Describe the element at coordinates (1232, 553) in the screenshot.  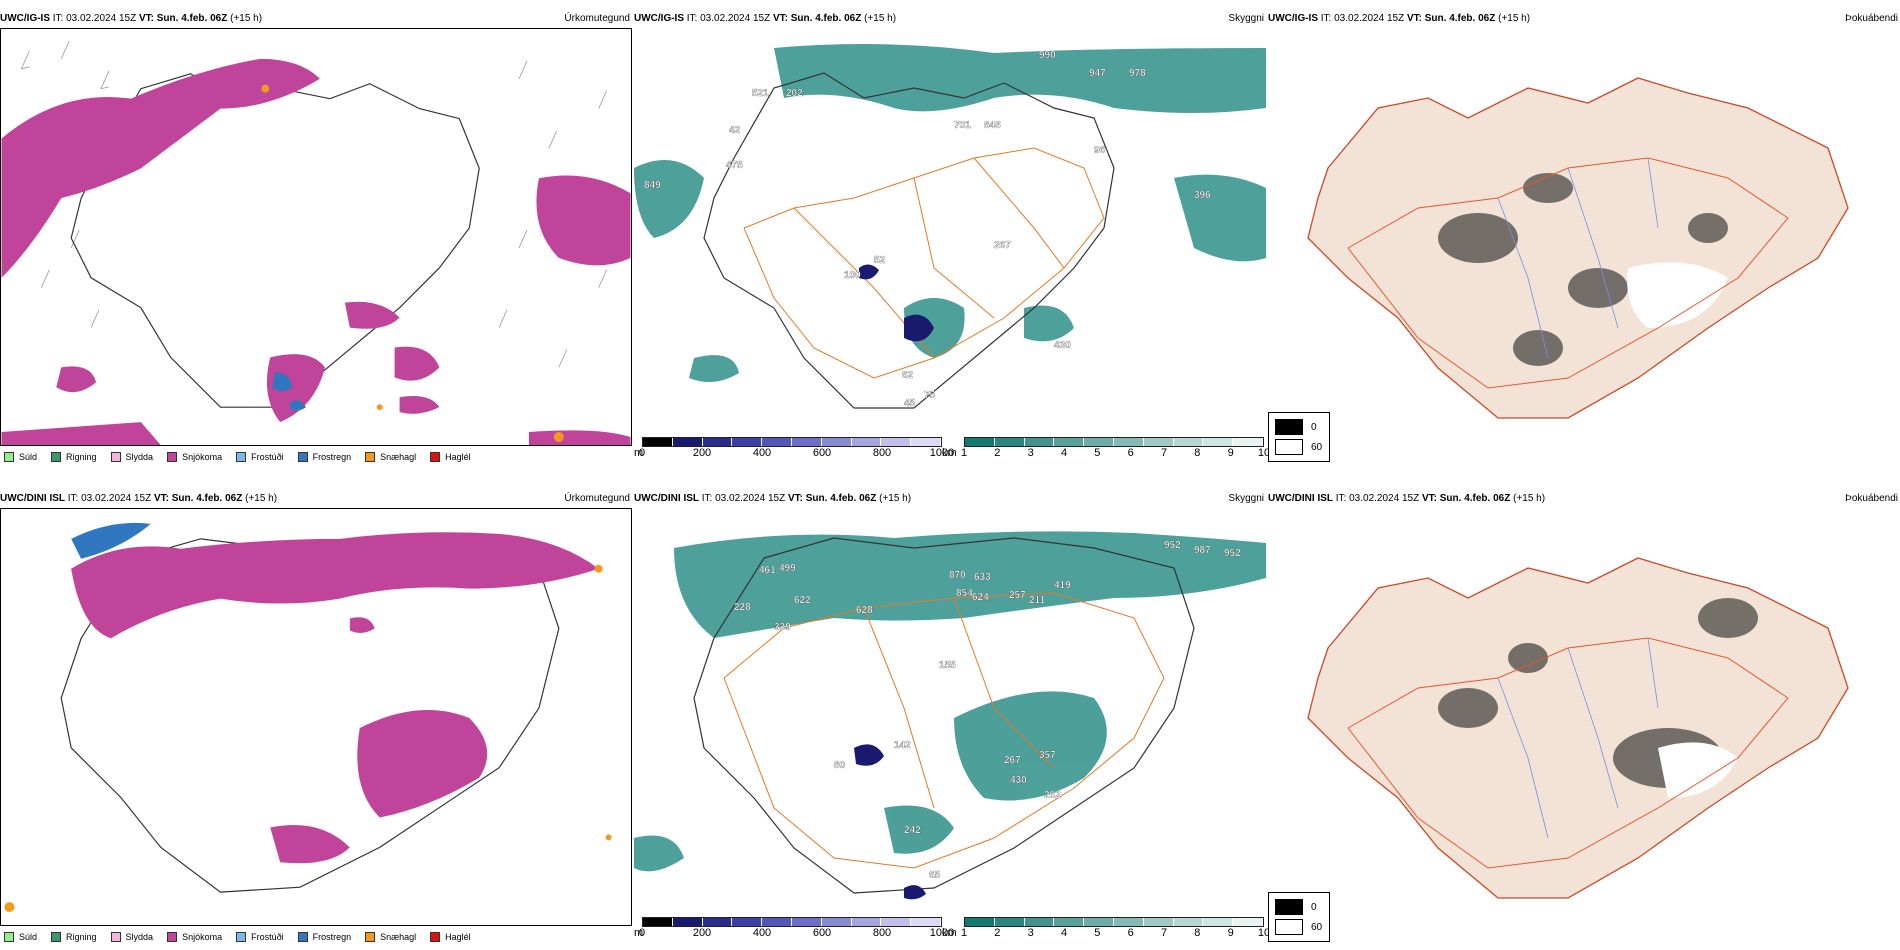
I see `visibility-value-label: 952` at that location.